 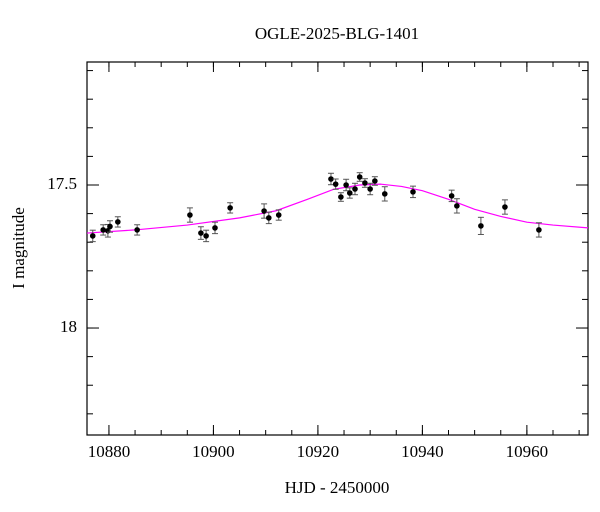 I want to click on y-tick-label: 17.5, so click(x=62, y=183).